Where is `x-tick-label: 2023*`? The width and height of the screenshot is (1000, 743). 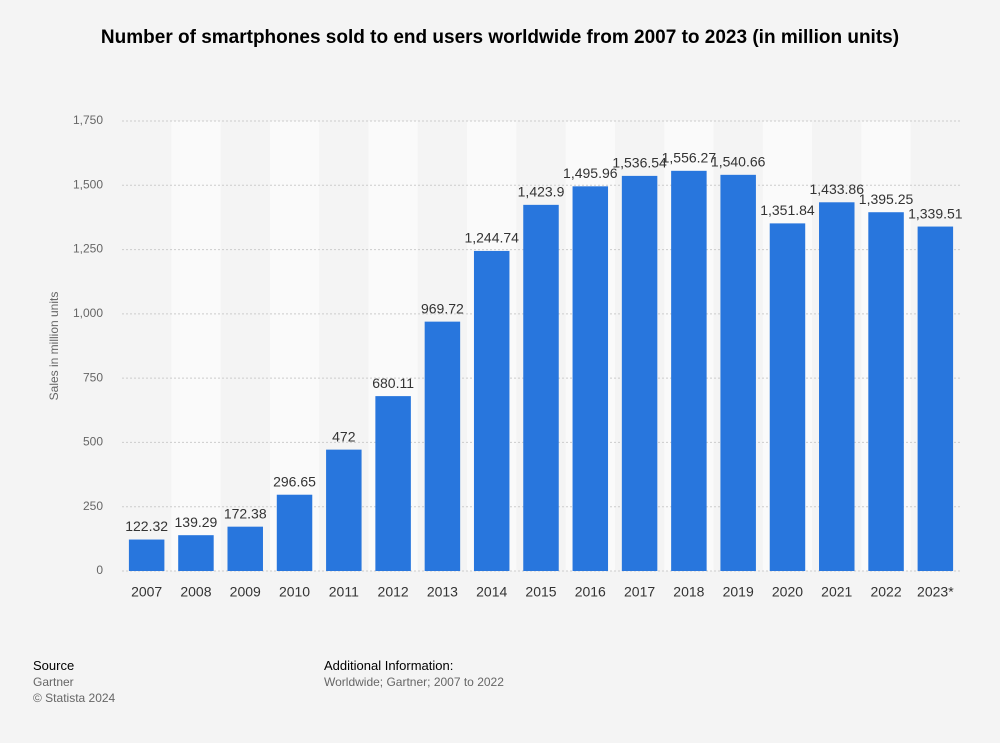 x-tick-label: 2023* is located at coordinates (935, 592).